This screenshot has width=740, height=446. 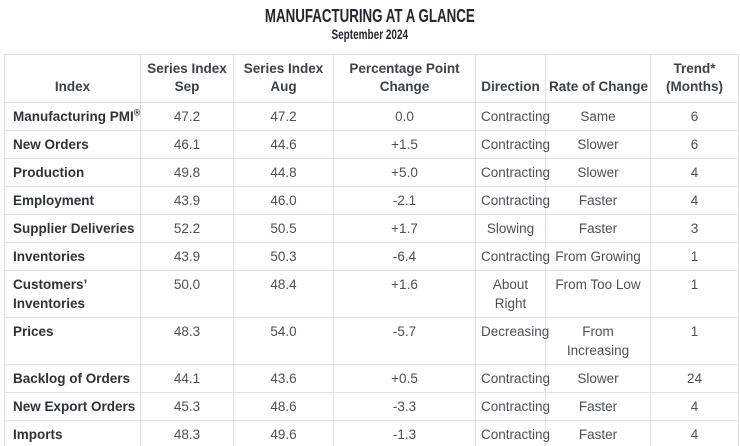 What do you see at coordinates (694, 378) in the screenshot?
I see `cell-trend: 24` at bounding box center [694, 378].